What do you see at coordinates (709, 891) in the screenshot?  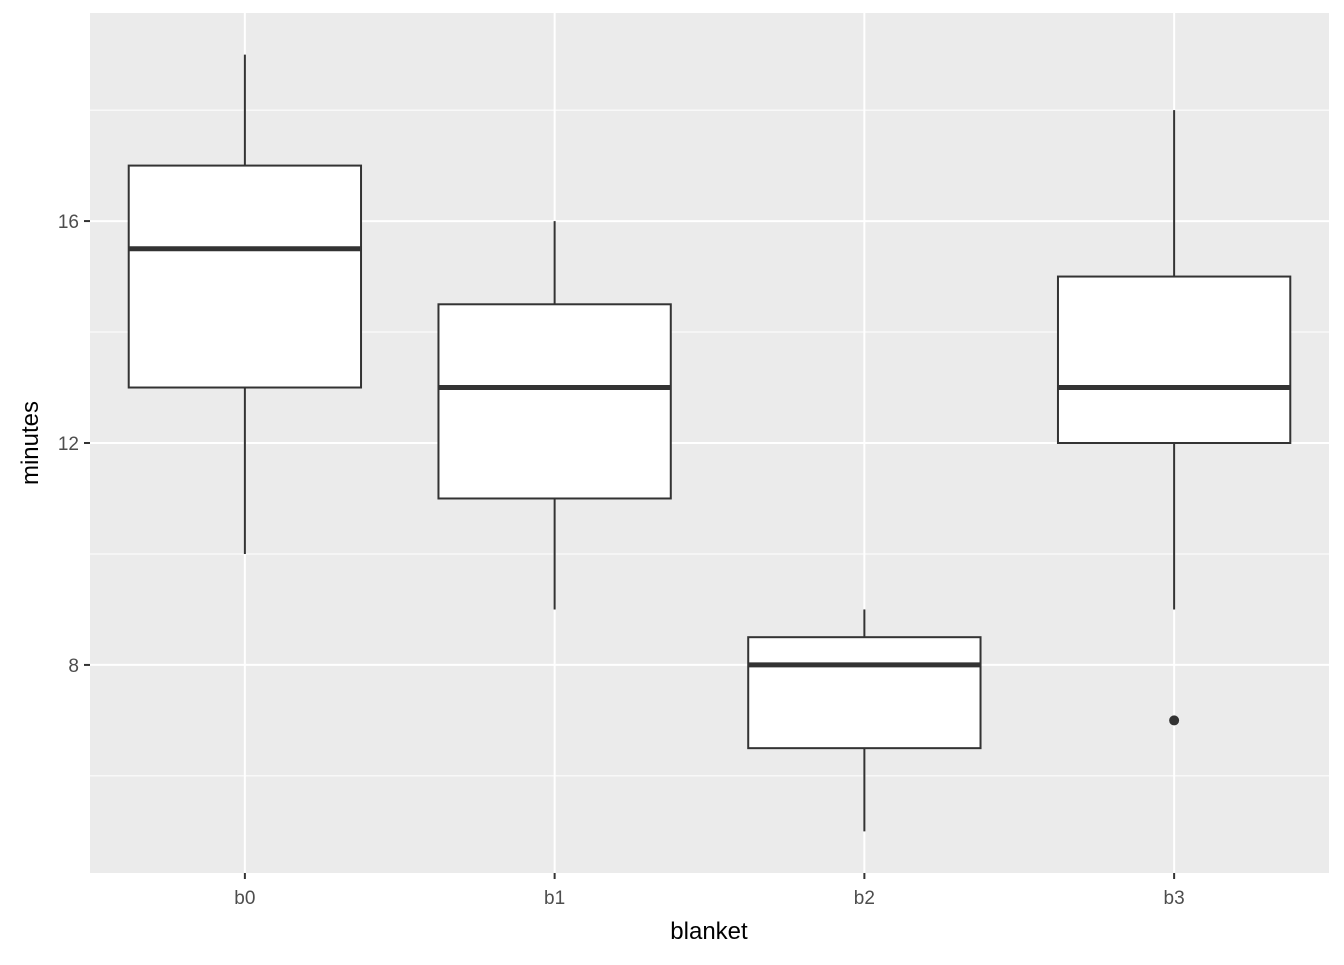 I see `x-axis: b0 b1 b2 b3` at bounding box center [709, 891].